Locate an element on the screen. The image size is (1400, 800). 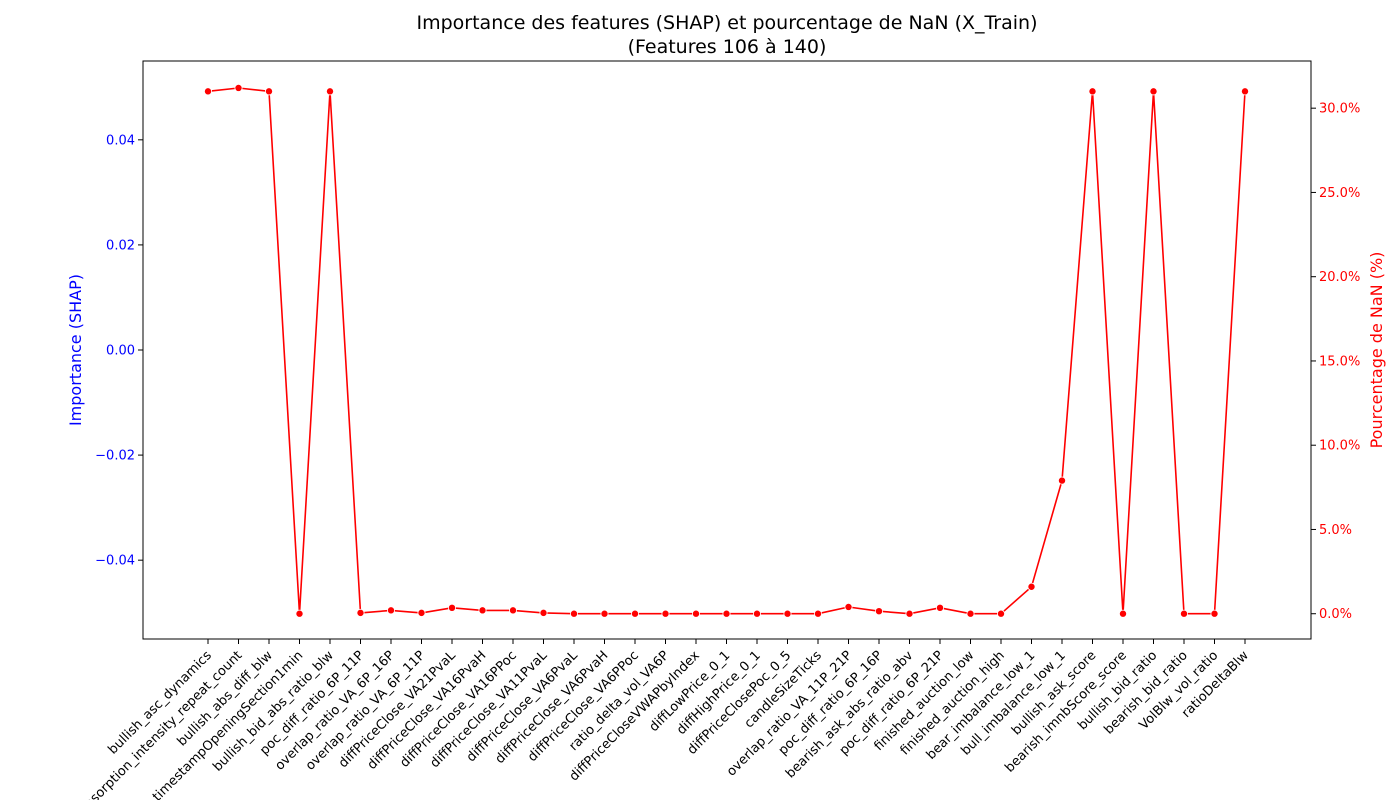
right-tick-label: 20.0% is located at coordinates (1339, 277).